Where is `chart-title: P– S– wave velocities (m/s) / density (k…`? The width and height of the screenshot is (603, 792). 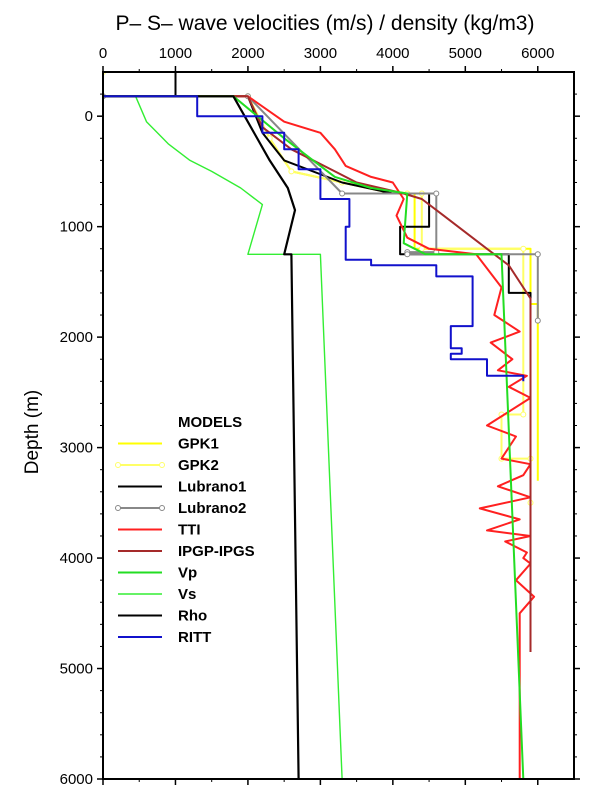 chart-title: P– S– wave velocities (m/s) / density (k… is located at coordinates (325, 23).